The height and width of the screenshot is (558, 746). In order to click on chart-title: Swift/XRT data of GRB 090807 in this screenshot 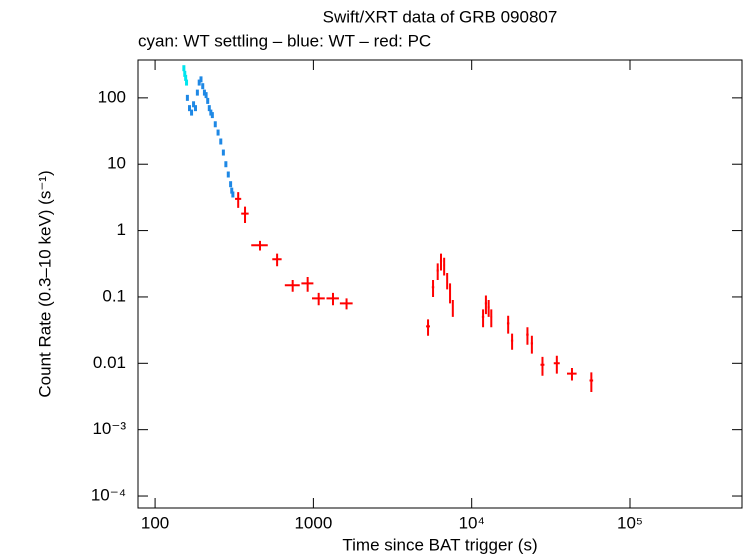, I will do `click(440, 16)`.